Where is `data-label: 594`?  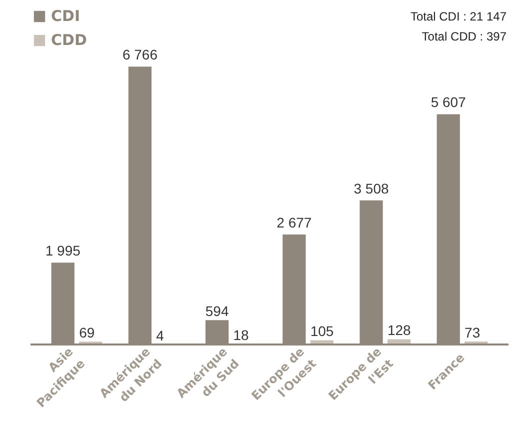 data-label: 594 is located at coordinates (217, 311).